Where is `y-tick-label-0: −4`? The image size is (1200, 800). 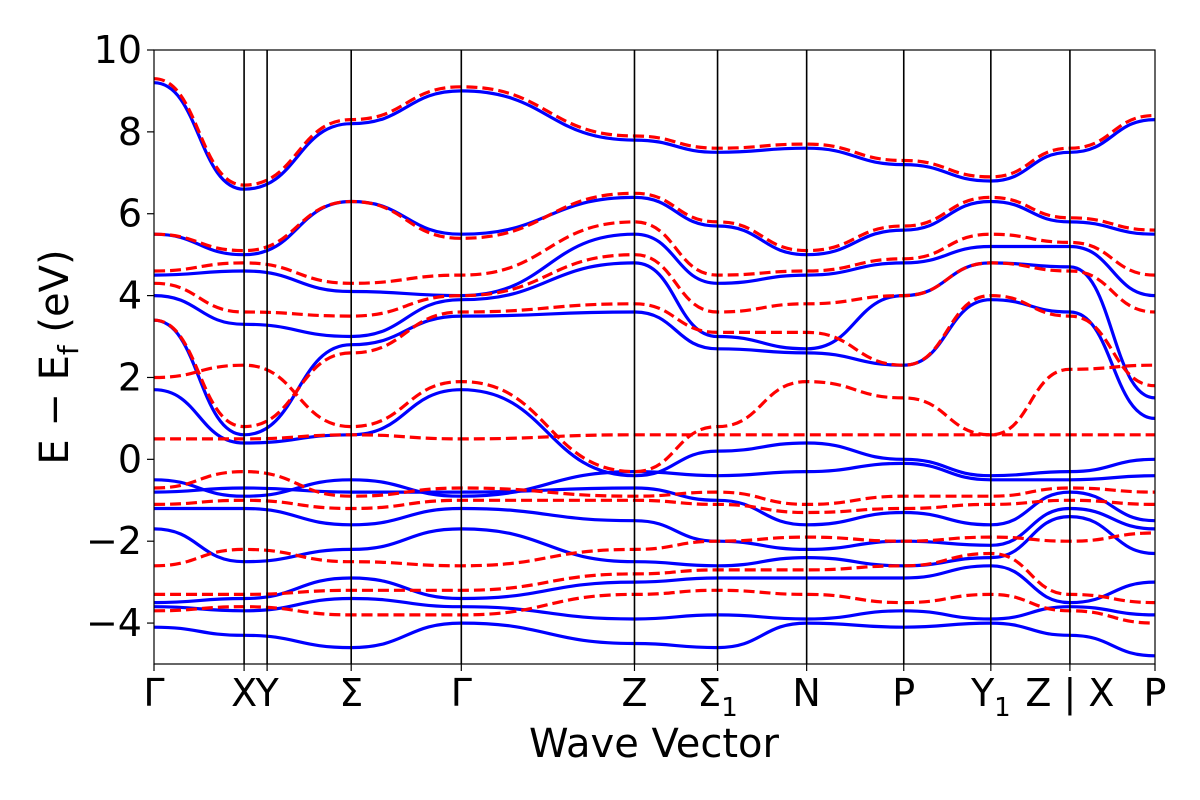 y-tick-label-0: −4 is located at coordinates (114, 623).